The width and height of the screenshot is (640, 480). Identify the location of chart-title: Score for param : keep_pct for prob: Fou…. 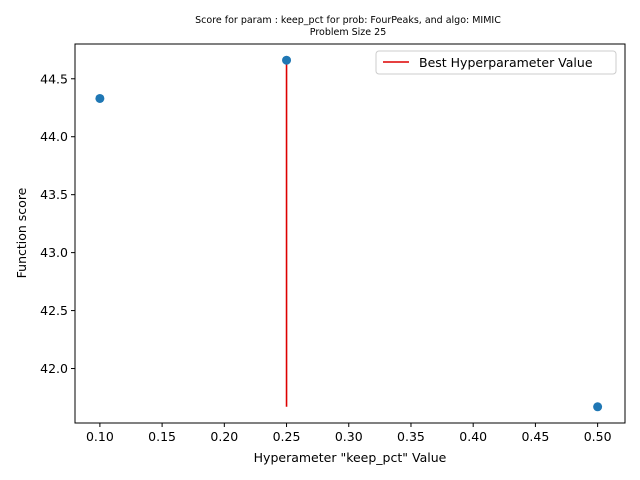
(348, 20).